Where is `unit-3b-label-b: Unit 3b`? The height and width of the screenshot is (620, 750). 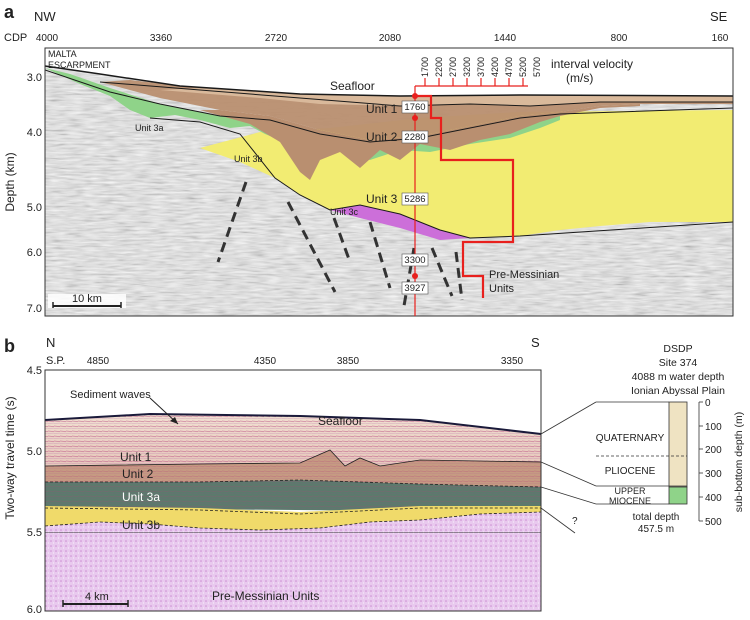
unit-3b-label-b: Unit 3b is located at coordinates (141, 525).